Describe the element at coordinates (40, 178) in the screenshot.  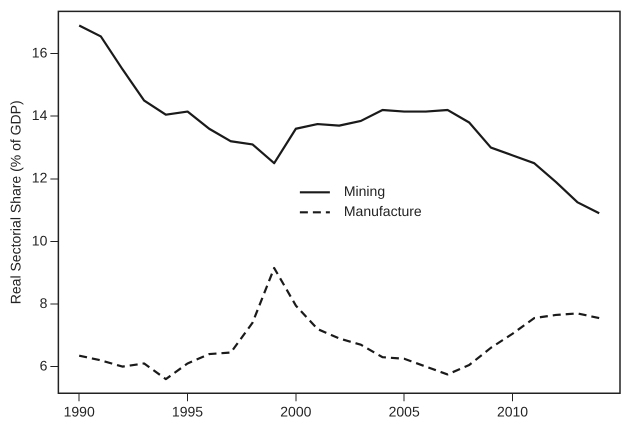
I see `y-tick-label: 12` at that location.